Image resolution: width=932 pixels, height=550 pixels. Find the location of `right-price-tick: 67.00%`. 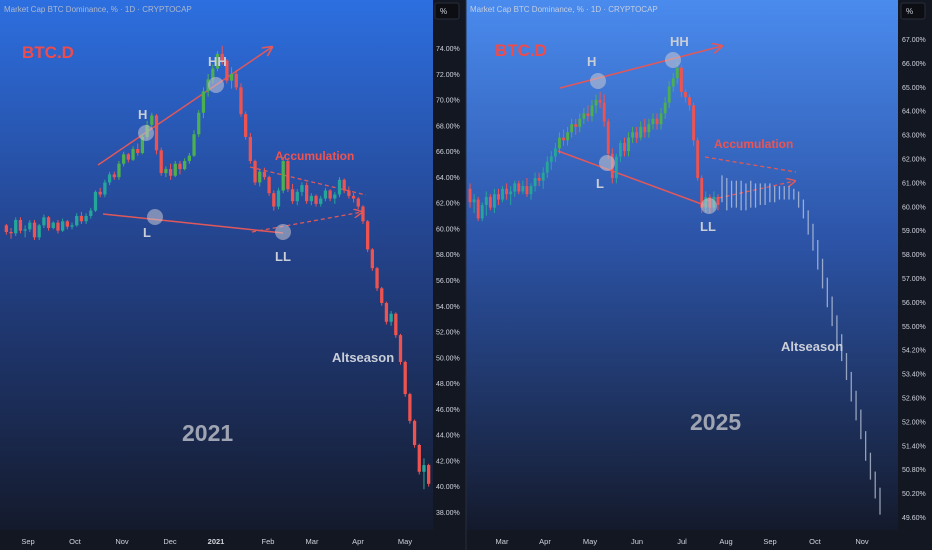

right-price-tick: 67.00% is located at coordinates (914, 40).